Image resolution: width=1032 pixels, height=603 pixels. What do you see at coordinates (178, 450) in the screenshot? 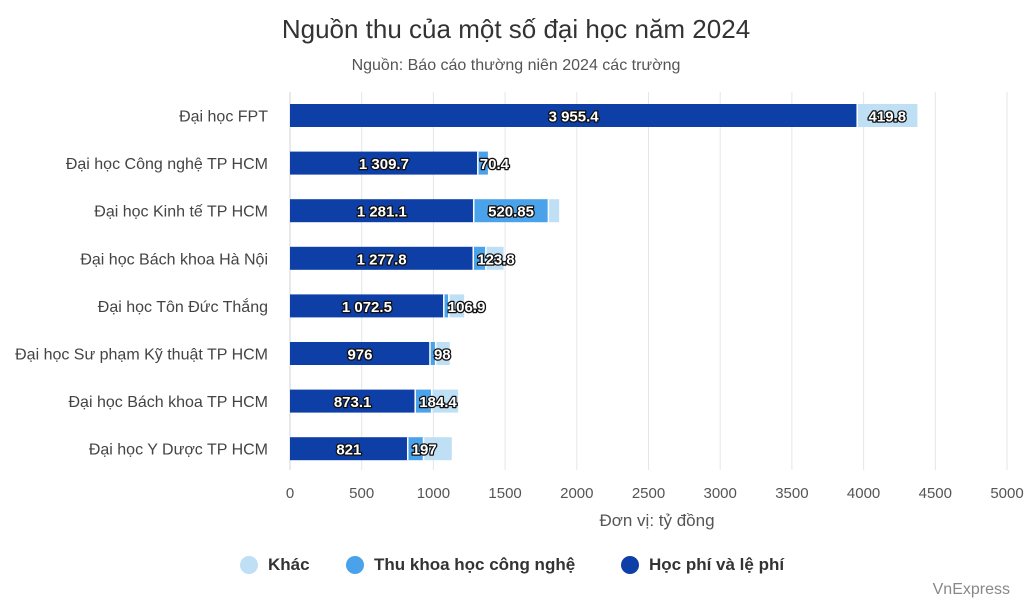
I see `category-label: Đại học Y Dược TP HCM` at bounding box center [178, 450].